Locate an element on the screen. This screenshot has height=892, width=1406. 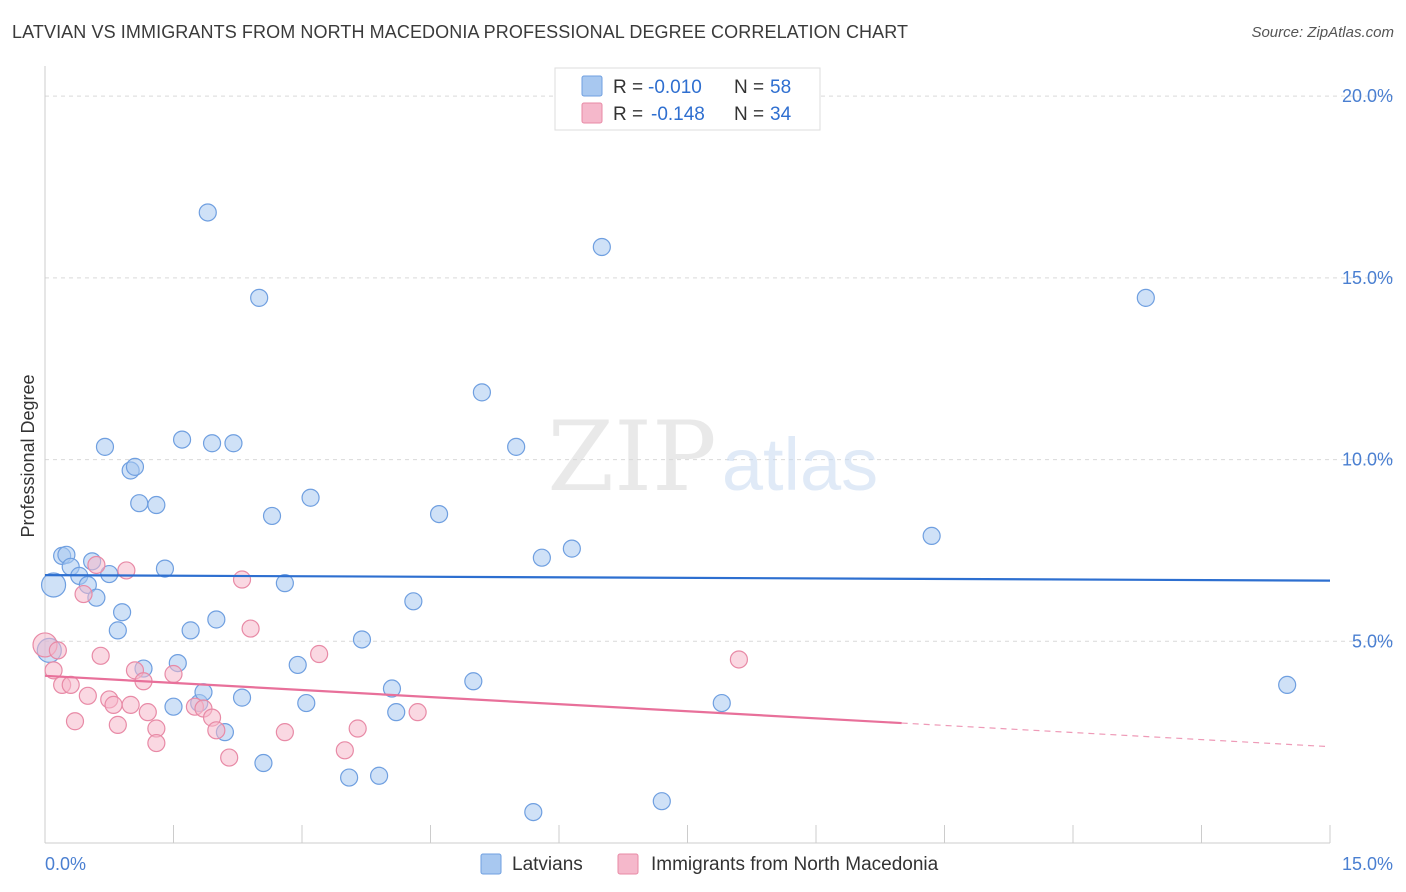
legend-r-value-2: -0.148 is located at coordinates (678, 114).